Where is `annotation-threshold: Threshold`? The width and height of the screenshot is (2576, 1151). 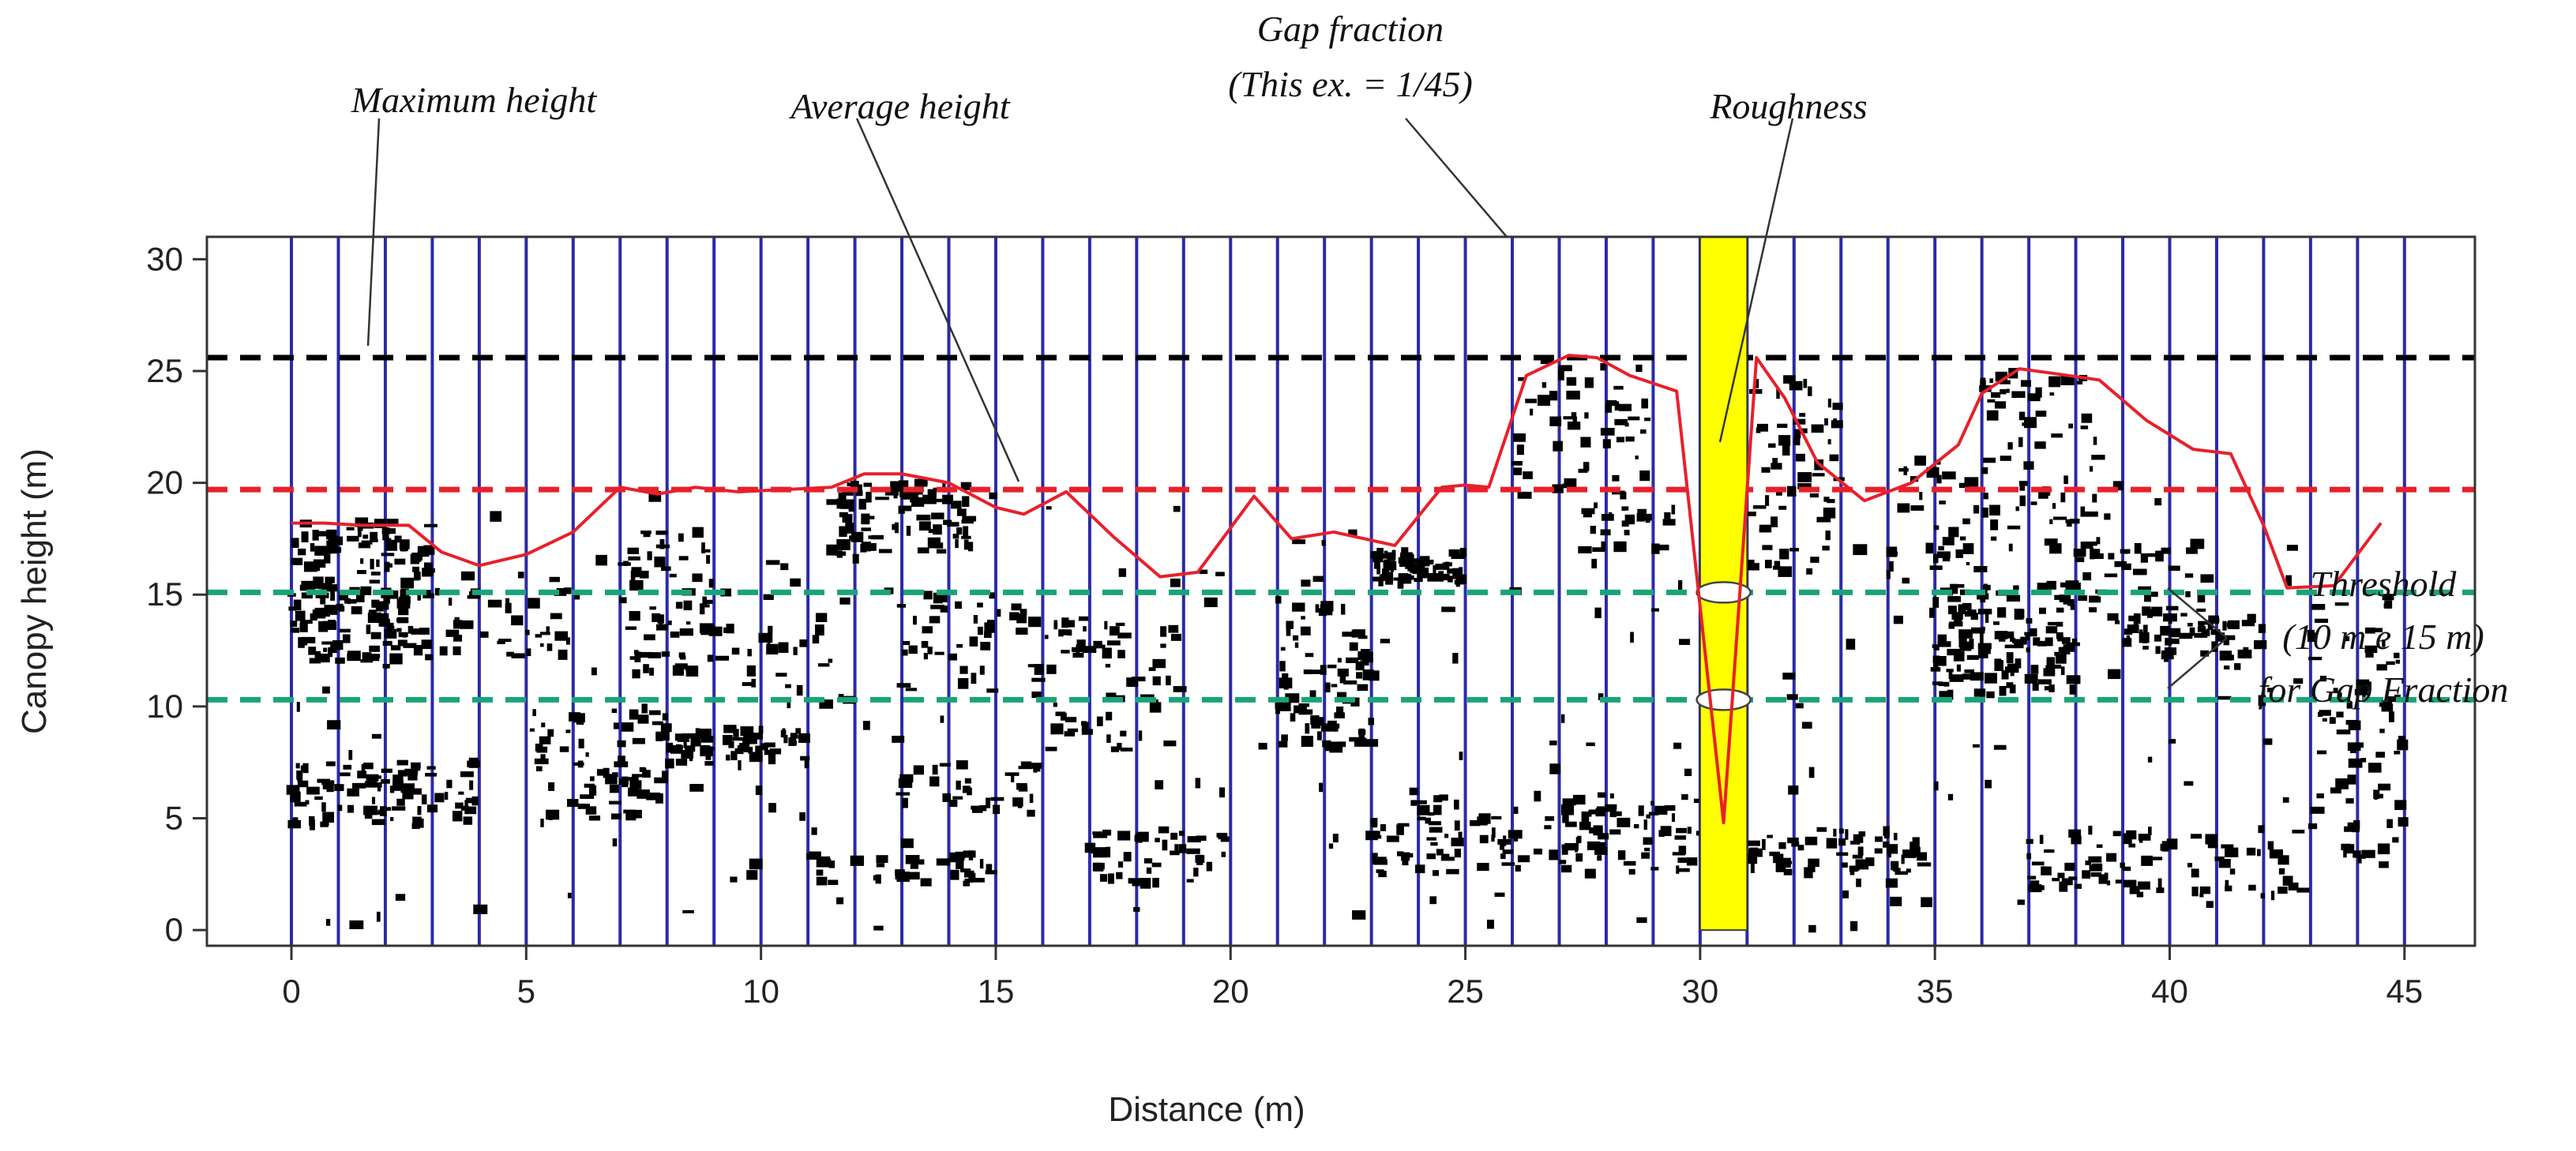
annotation-threshold: Threshold is located at coordinates (2384, 584).